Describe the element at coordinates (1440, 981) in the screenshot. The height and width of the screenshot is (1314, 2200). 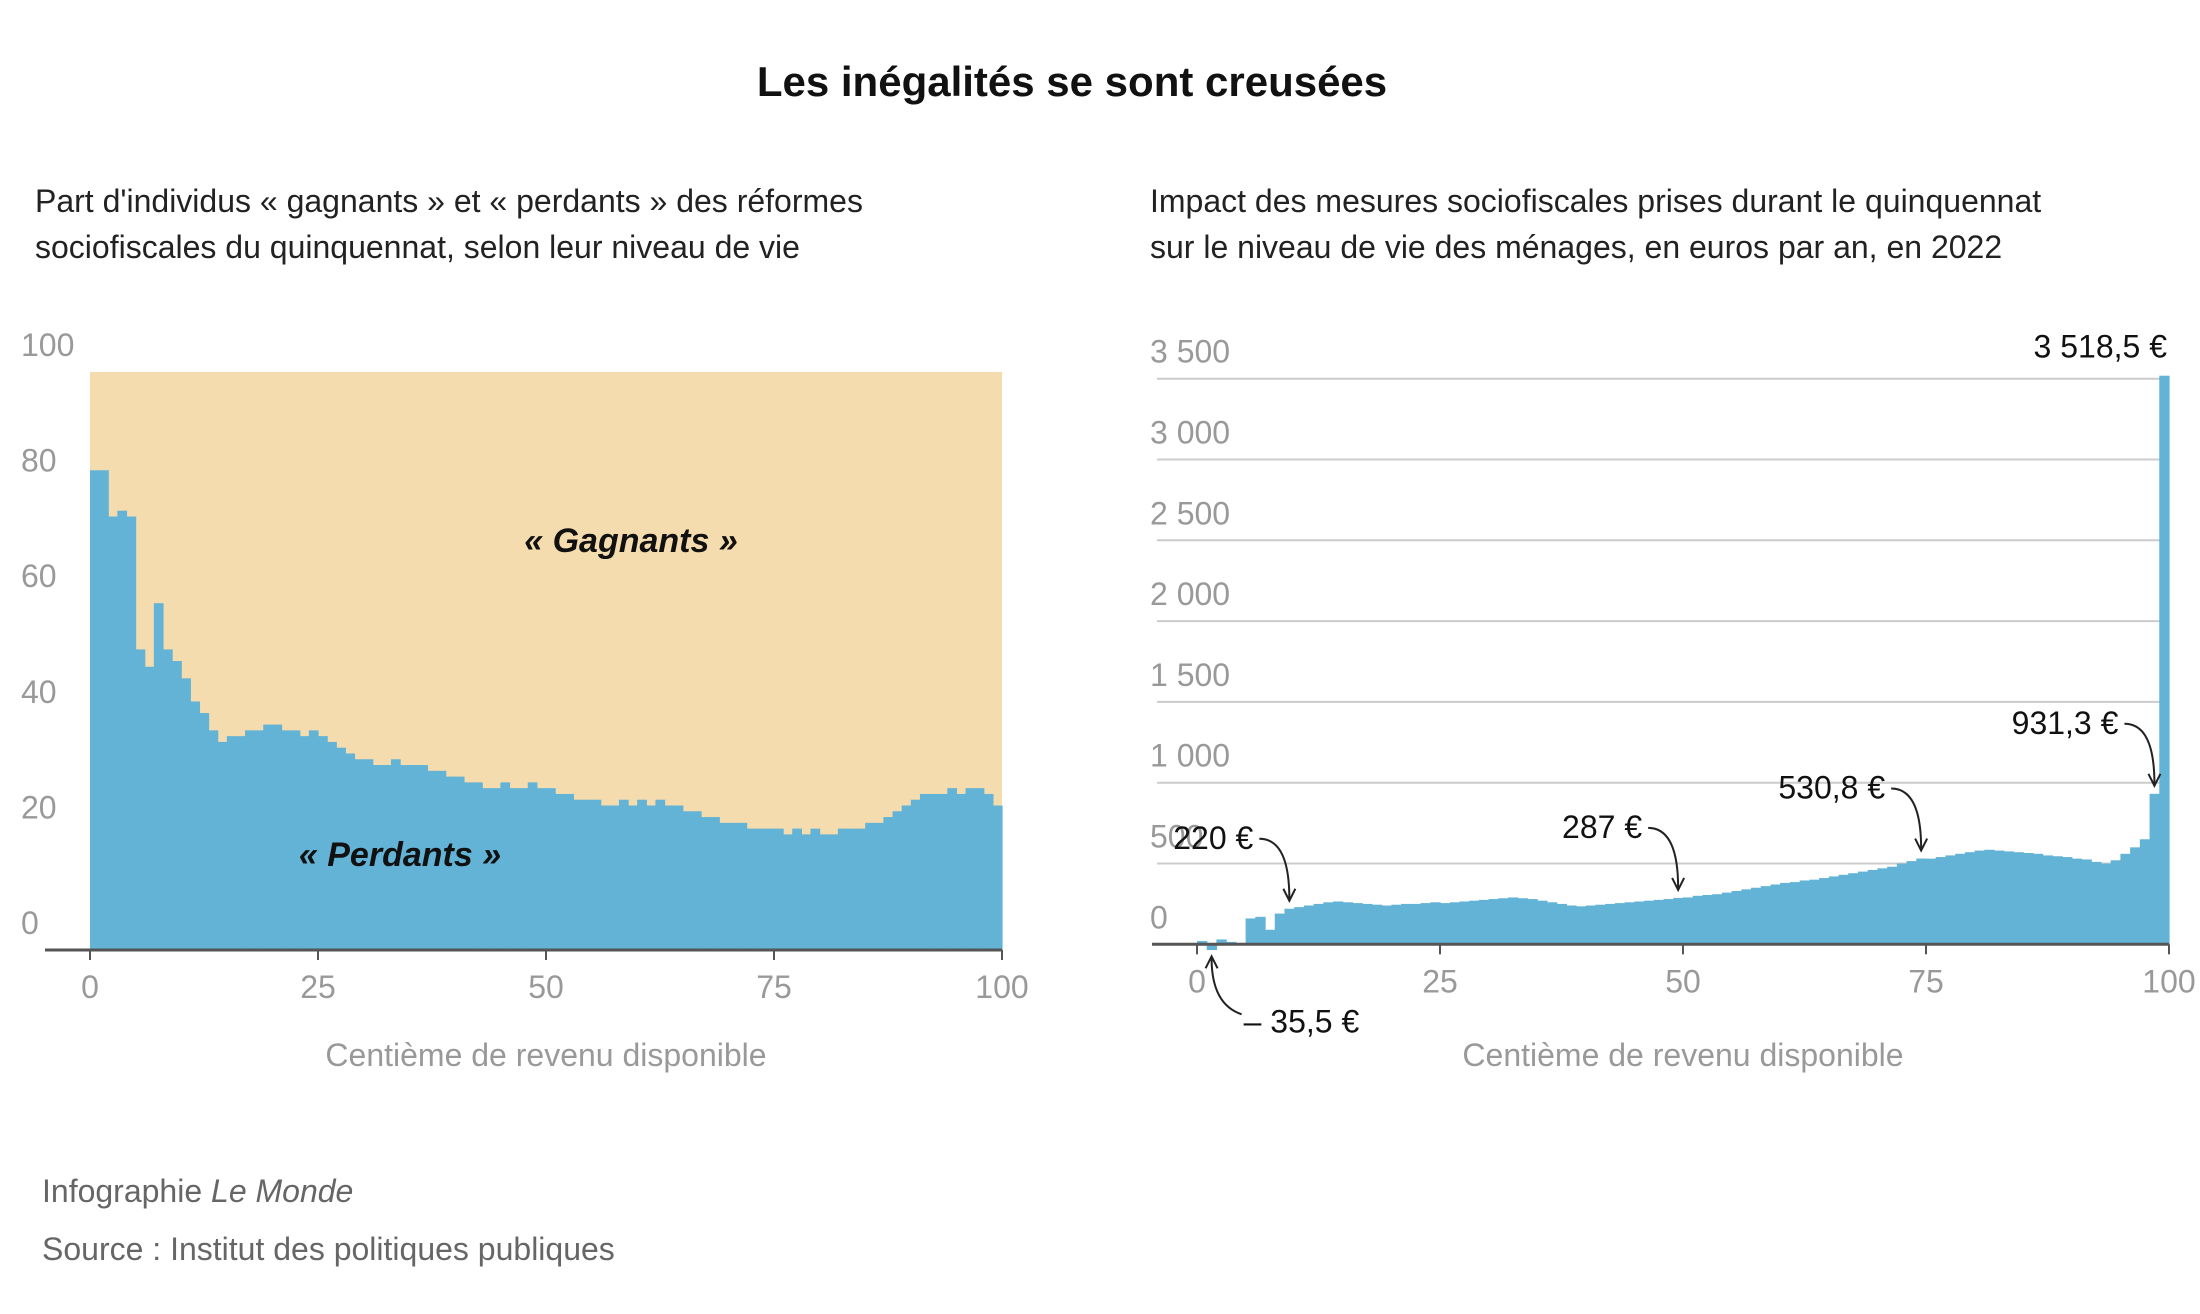
I see `x-tick-label: 25` at that location.